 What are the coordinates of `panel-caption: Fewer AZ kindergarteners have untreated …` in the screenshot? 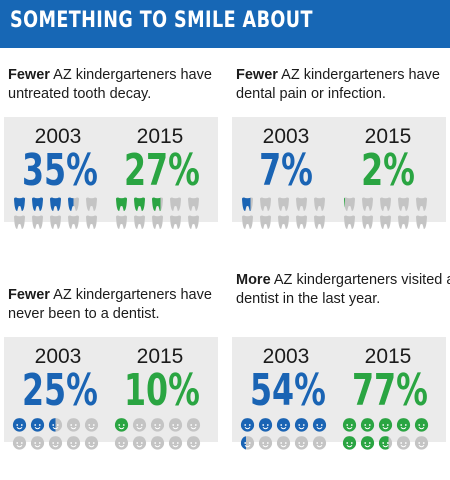 It's located at (119, 85).